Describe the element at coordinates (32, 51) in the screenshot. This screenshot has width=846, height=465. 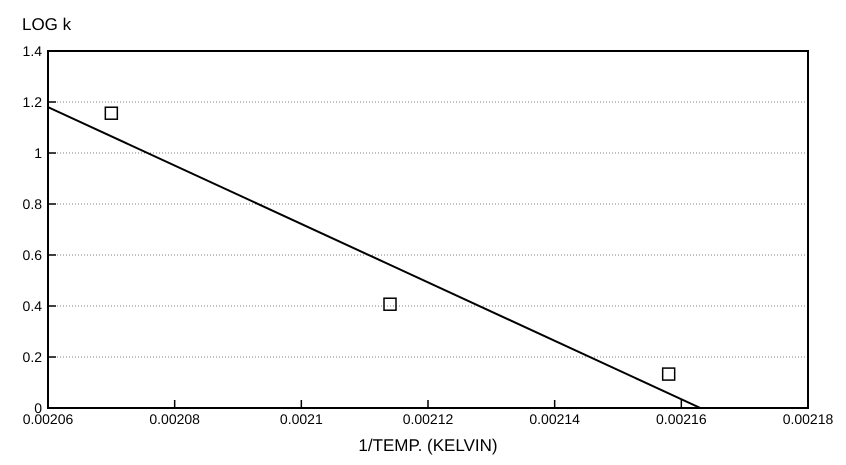
I see `y-tick-label: 1.4` at that location.